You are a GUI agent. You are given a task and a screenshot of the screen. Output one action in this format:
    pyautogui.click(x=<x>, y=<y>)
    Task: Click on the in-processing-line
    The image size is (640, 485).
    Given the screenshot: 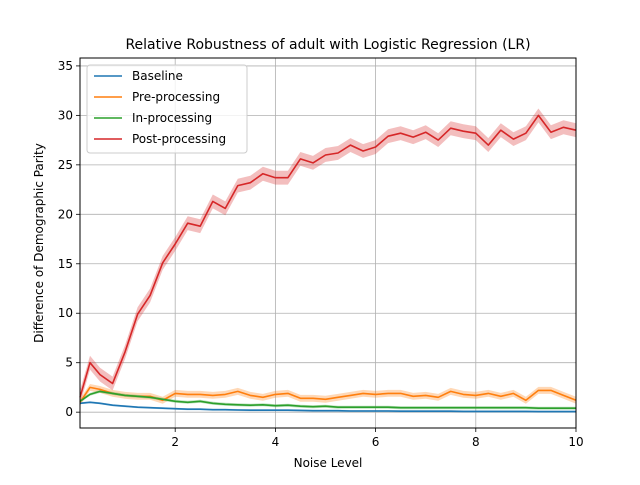 What is the action you would take?
    pyautogui.click(x=327, y=400)
    